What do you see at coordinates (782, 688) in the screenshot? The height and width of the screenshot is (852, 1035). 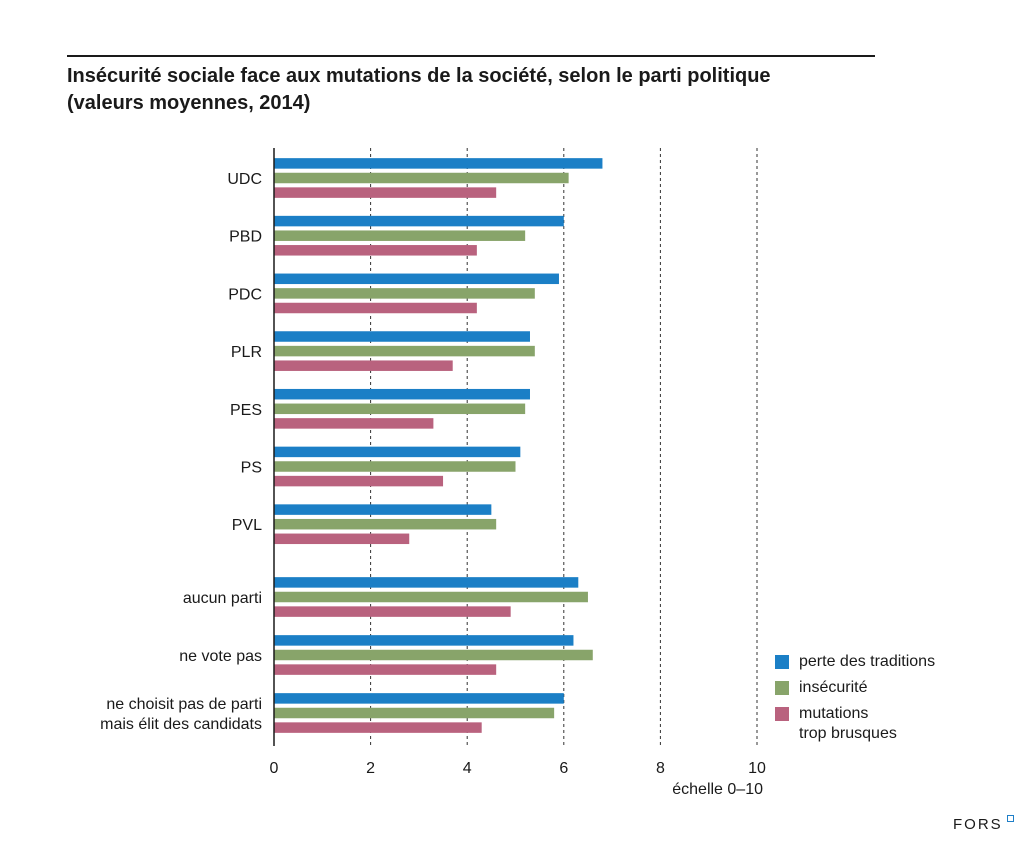 I see `legend-swatch-insecurite` at bounding box center [782, 688].